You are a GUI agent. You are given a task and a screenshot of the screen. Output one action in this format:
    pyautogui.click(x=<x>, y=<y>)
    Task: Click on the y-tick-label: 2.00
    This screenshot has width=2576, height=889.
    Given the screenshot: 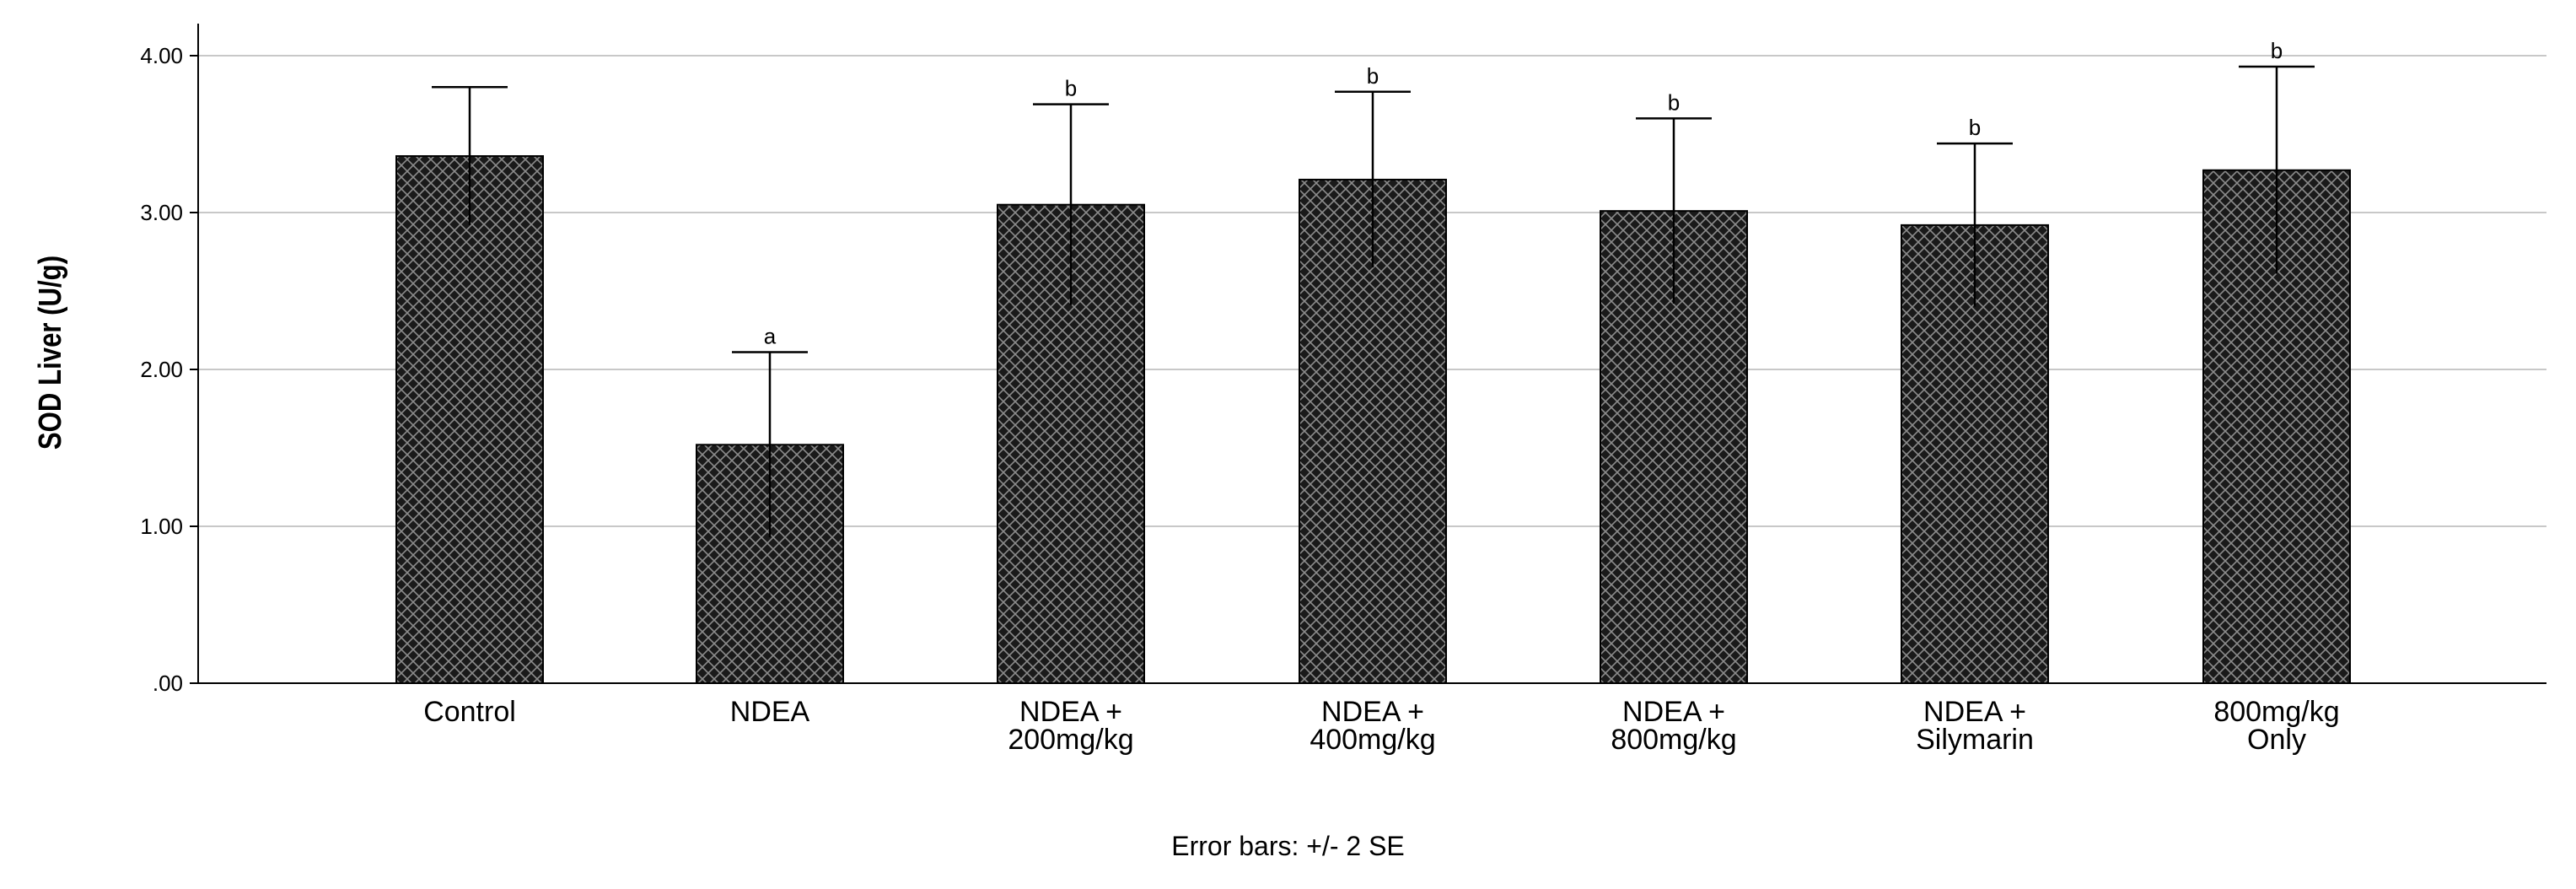 What is the action you would take?
    pyautogui.click(x=161, y=369)
    